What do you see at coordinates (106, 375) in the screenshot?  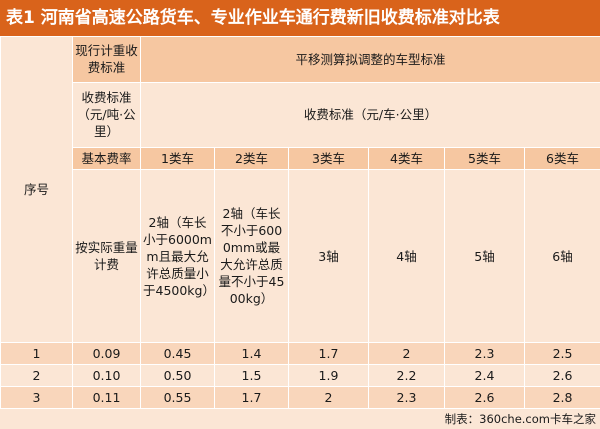 I see `row-base-rate: 0.10` at bounding box center [106, 375].